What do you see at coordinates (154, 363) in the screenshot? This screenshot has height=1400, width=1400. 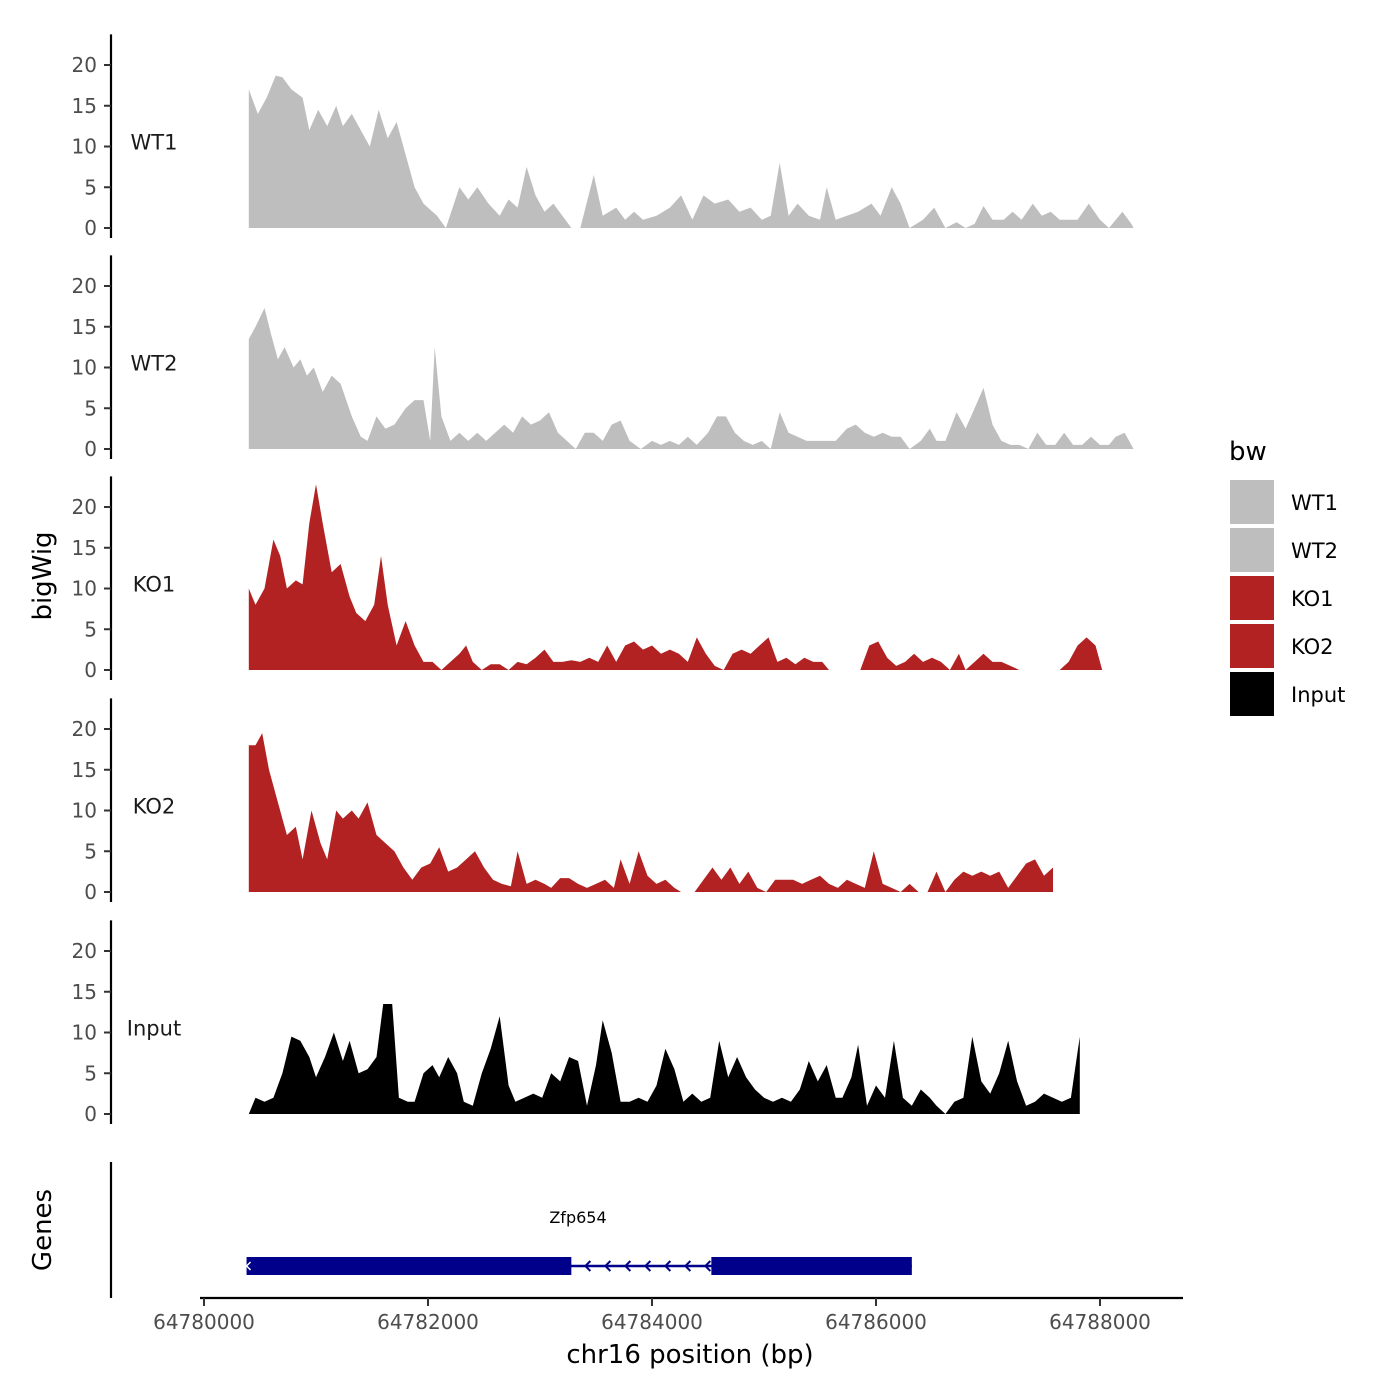 I see `track-label-wt2: WT2` at bounding box center [154, 363].